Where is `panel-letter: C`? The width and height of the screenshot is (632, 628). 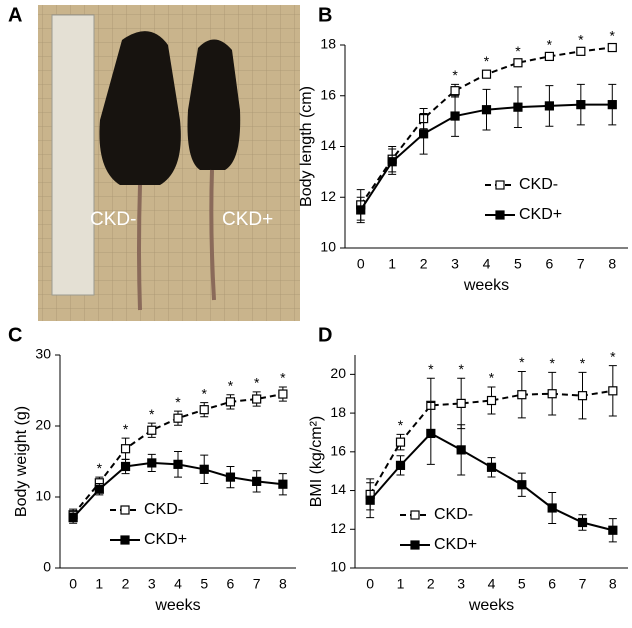 panel-letter: C is located at coordinates (15, 335).